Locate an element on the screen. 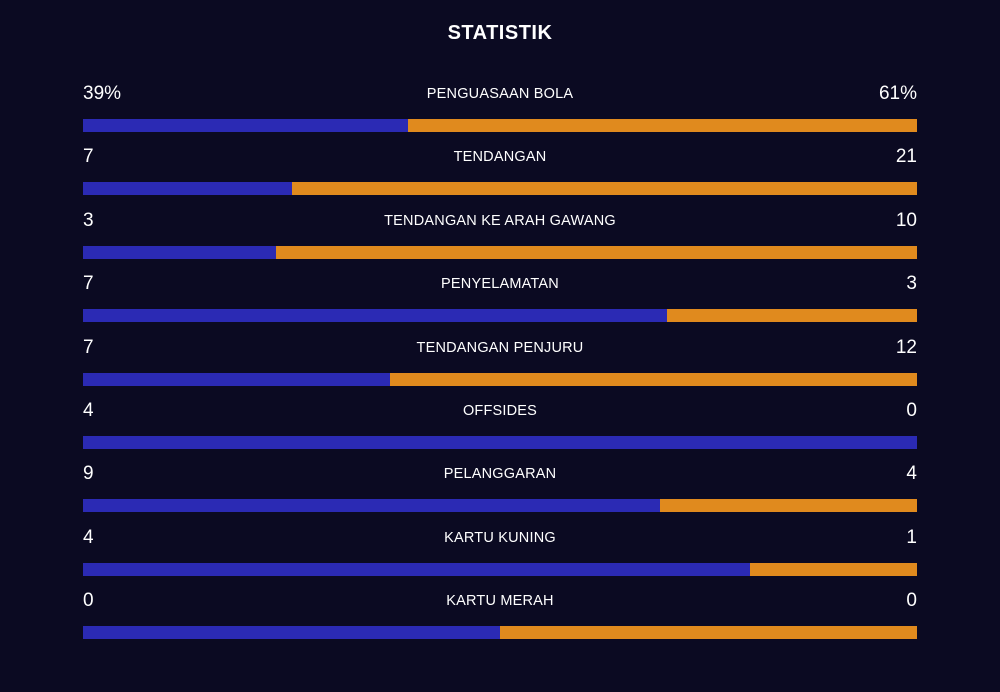  stat-label: PENYELAMATAN is located at coordinates (500, 284).